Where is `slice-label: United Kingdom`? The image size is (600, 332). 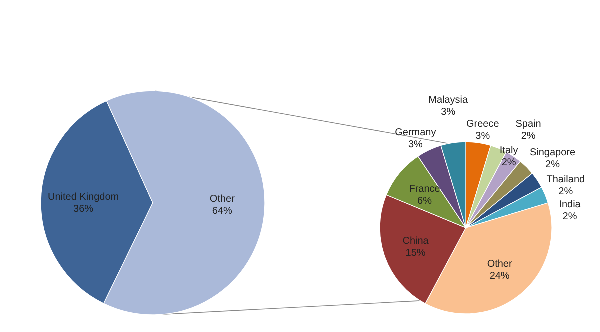
slice-label: United Kingdom is located at coordinates (84, 198).